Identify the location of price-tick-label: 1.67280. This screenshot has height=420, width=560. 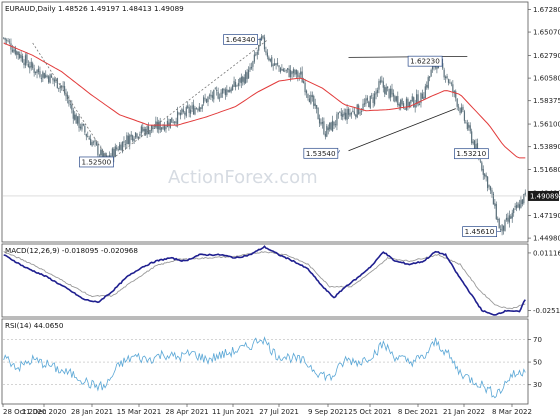
(546, 10).